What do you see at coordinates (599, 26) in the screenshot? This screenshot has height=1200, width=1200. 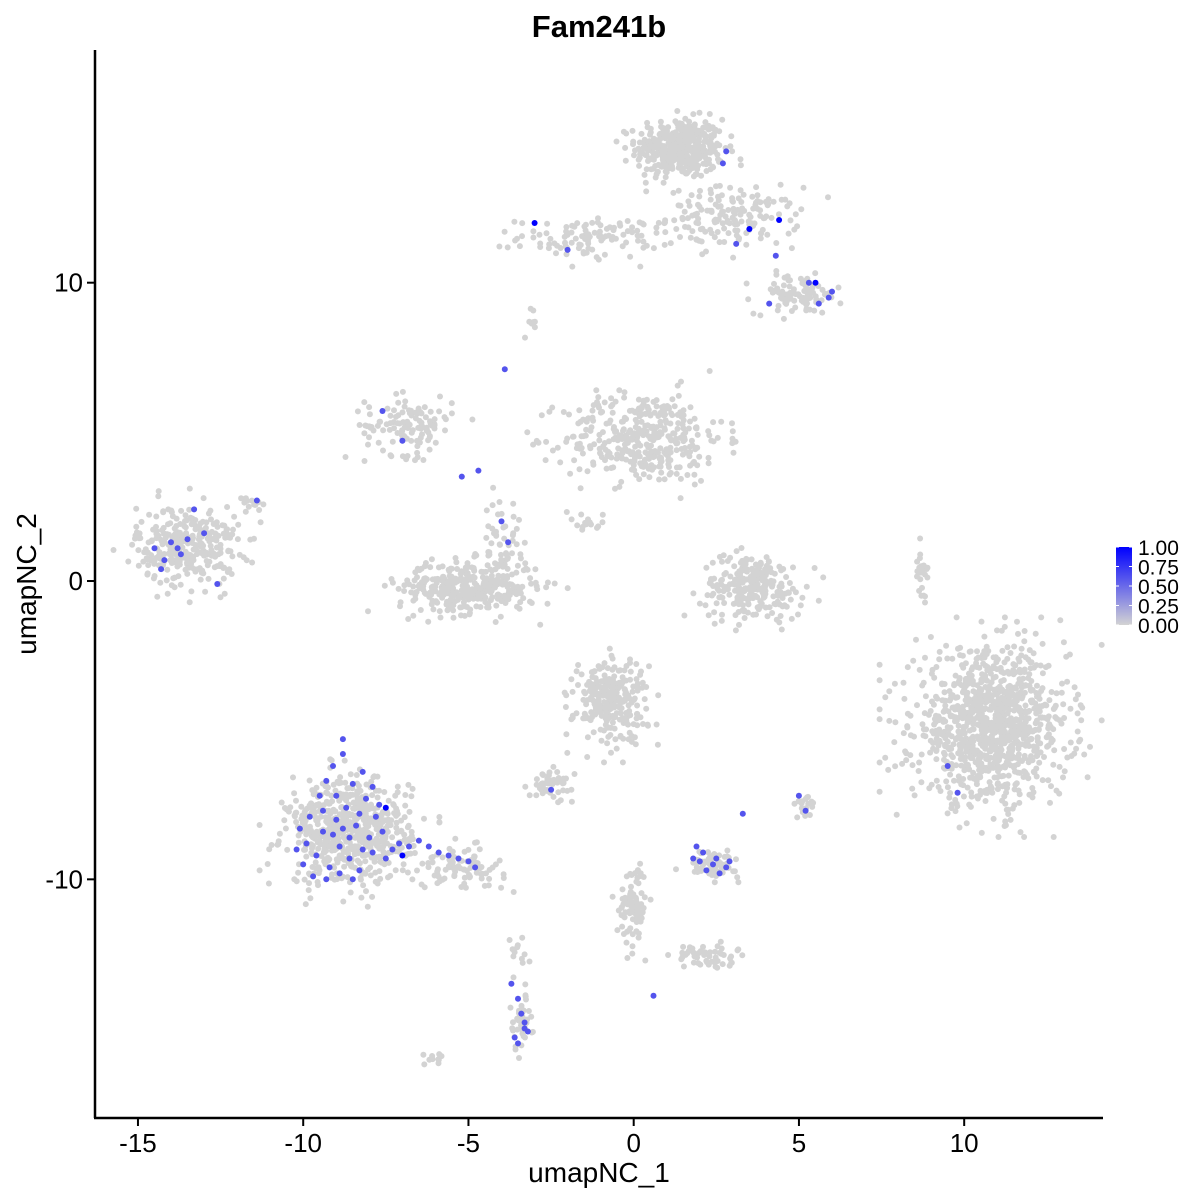 I see `chart-title: Fam241b` at bounding box center [599, 26].